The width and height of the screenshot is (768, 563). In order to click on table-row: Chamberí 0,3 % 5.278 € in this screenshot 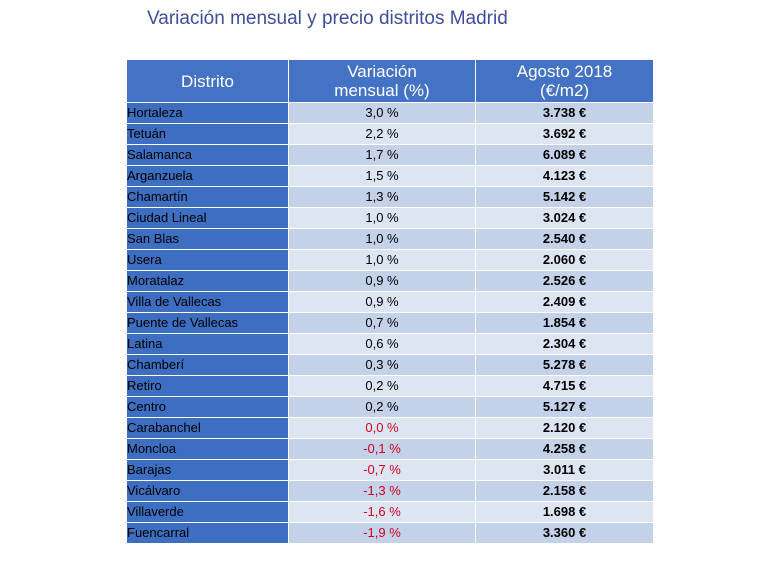, I will do `click(390, 365)`.